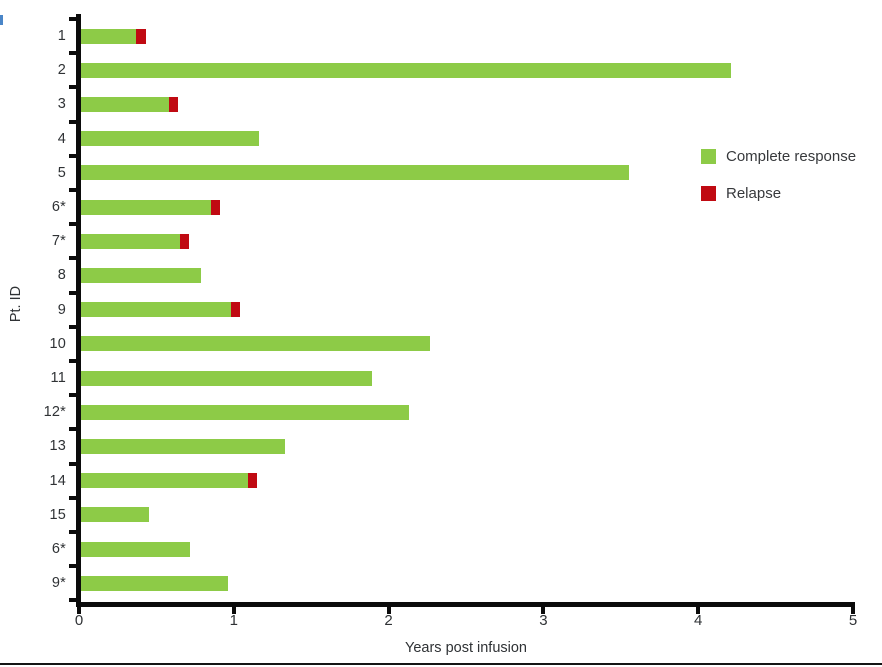 Image resolution: width=882 pixels, height=667 pixels. What do you see at coordinates (58, 378) in the screenshot?
I see `y-tick-label: 11` at bounding box center [58, 378].